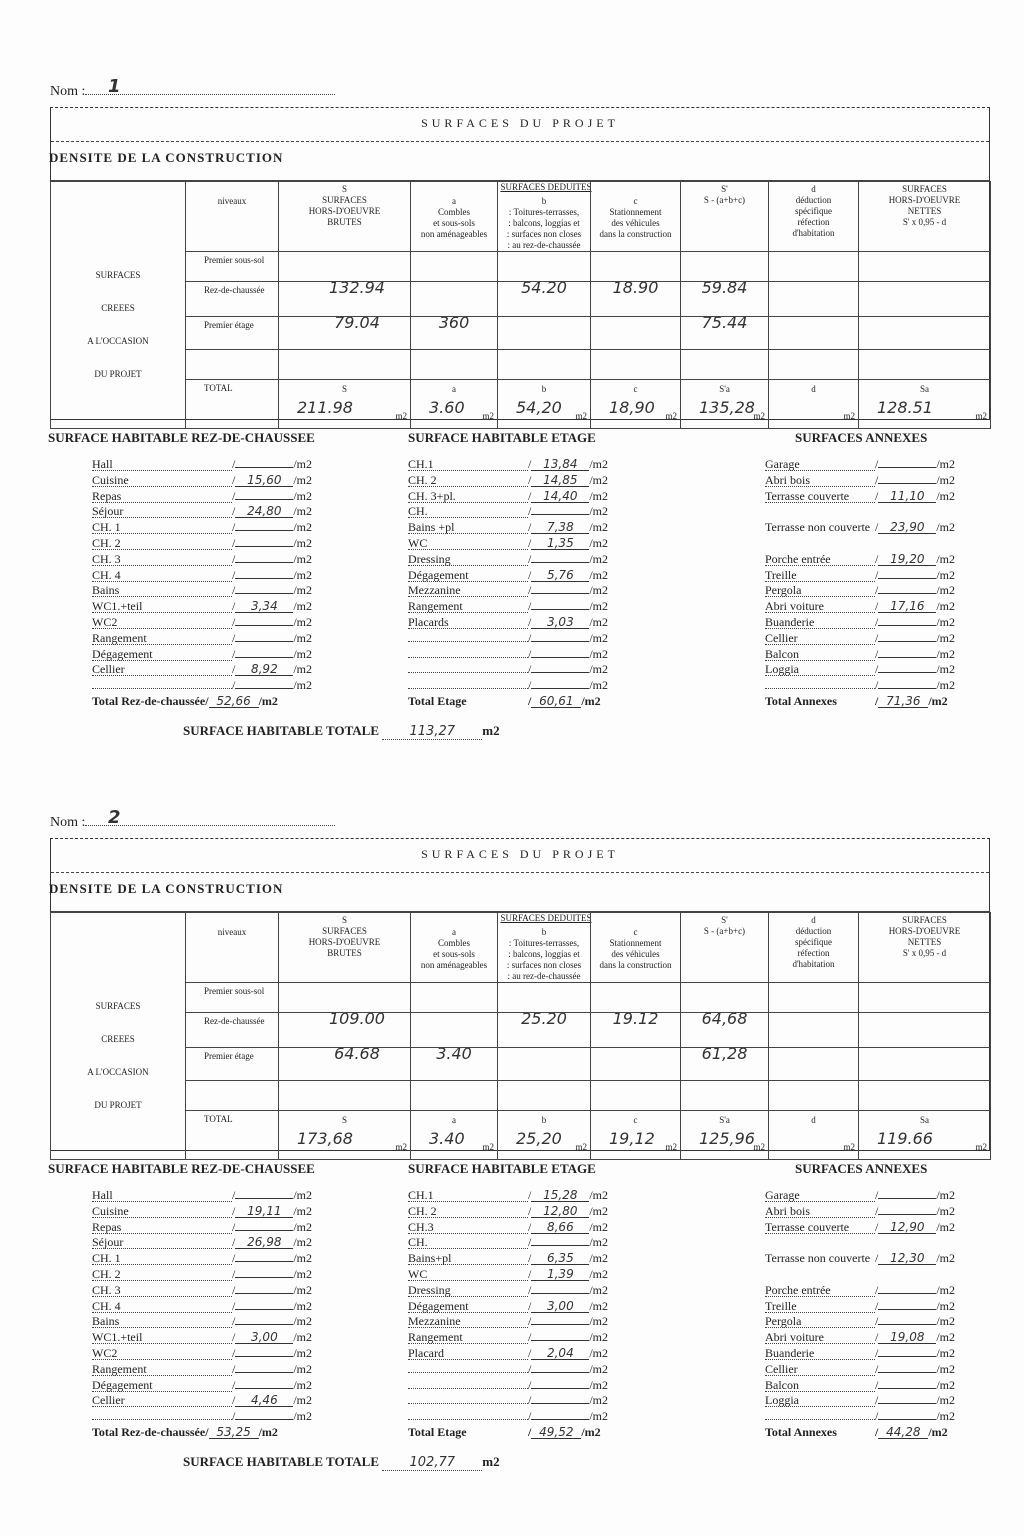 This screenshot has width=1024, height=1536. I want to click on list-item: Dégagement //m2, so click(202, 1384).